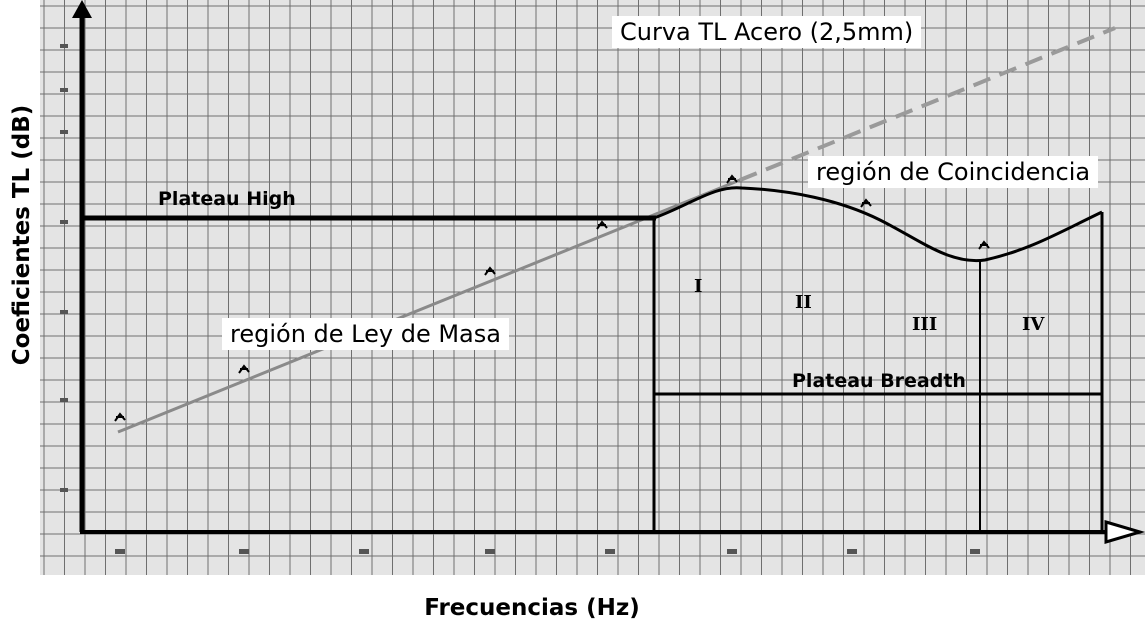 The image size is (1145, 630). I want to click on plateau-high-label: Plateau High, so click(227, 199).